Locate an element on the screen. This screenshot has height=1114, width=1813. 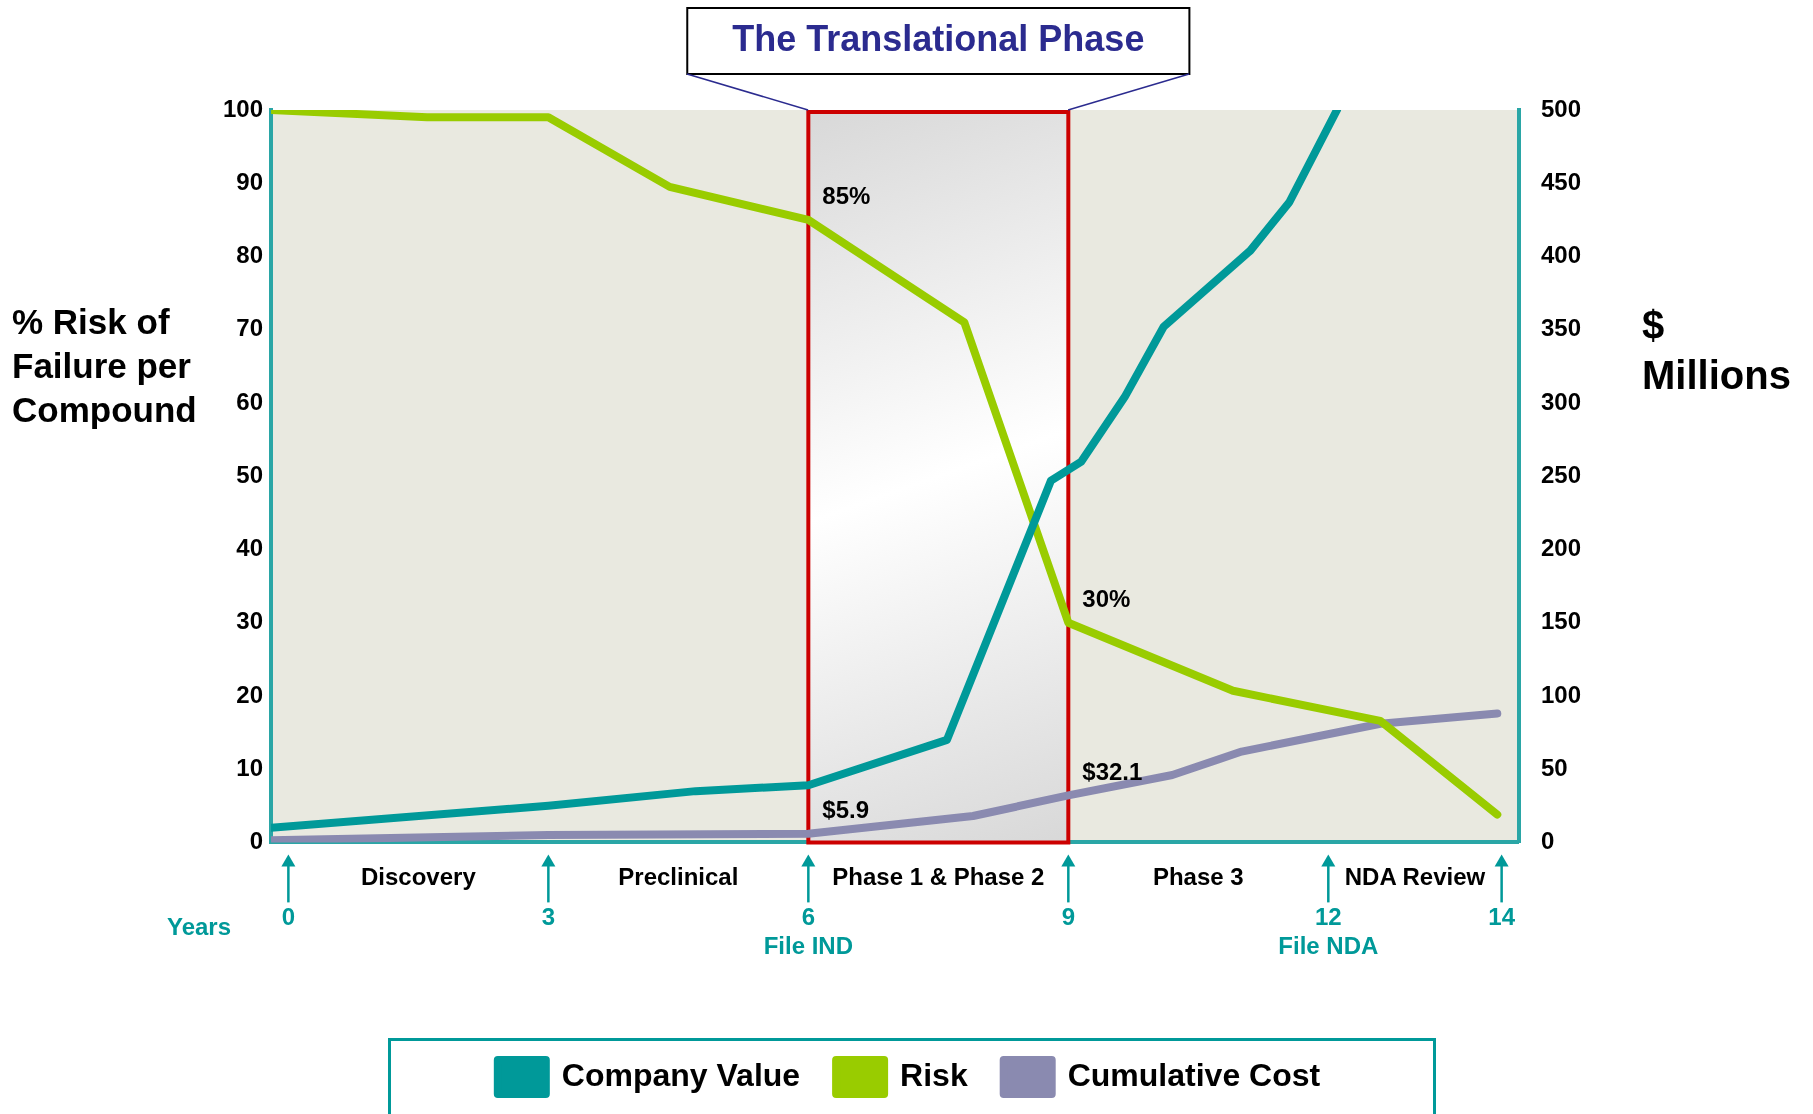
y2-tick-label: 400 is located at coordinates (1560, 255).